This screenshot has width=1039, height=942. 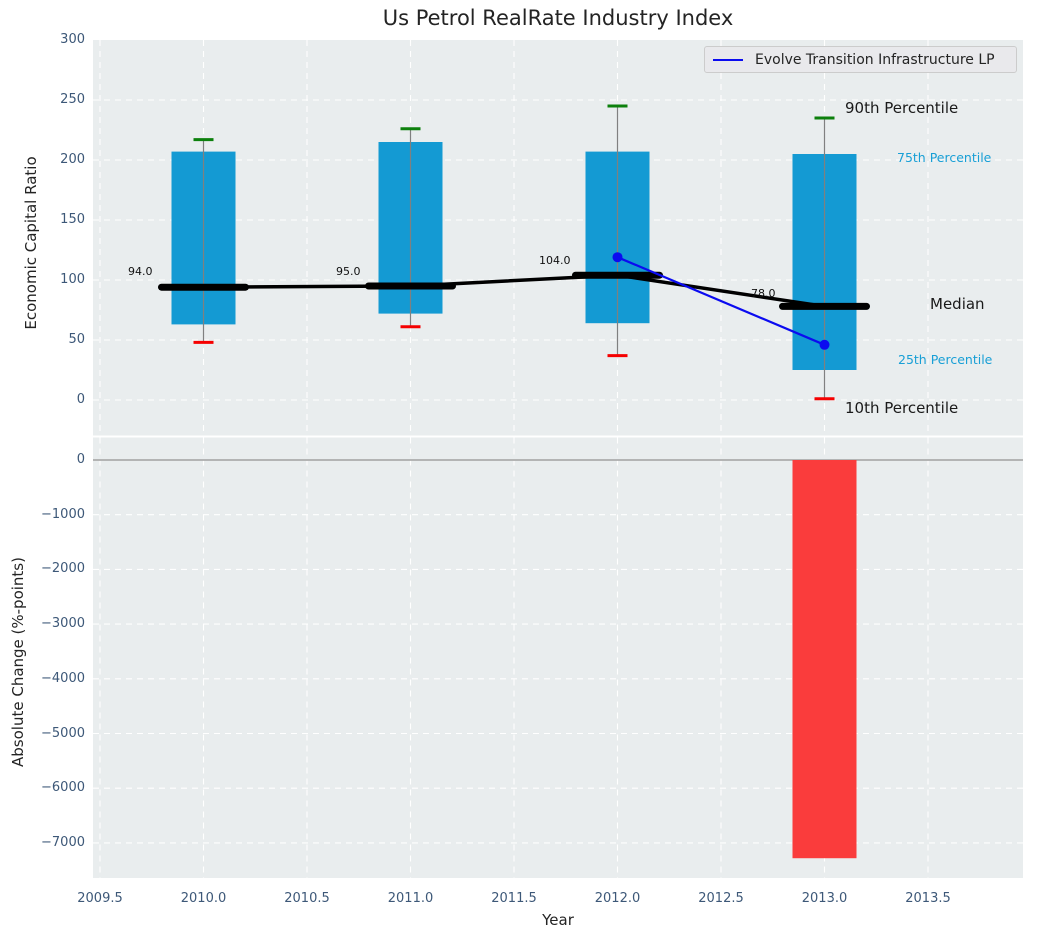 What do you see at coordinates (63, 514) in the screenshot?
I see `bottom-y-tick-label: −1000` at bounding box center [63, 514].